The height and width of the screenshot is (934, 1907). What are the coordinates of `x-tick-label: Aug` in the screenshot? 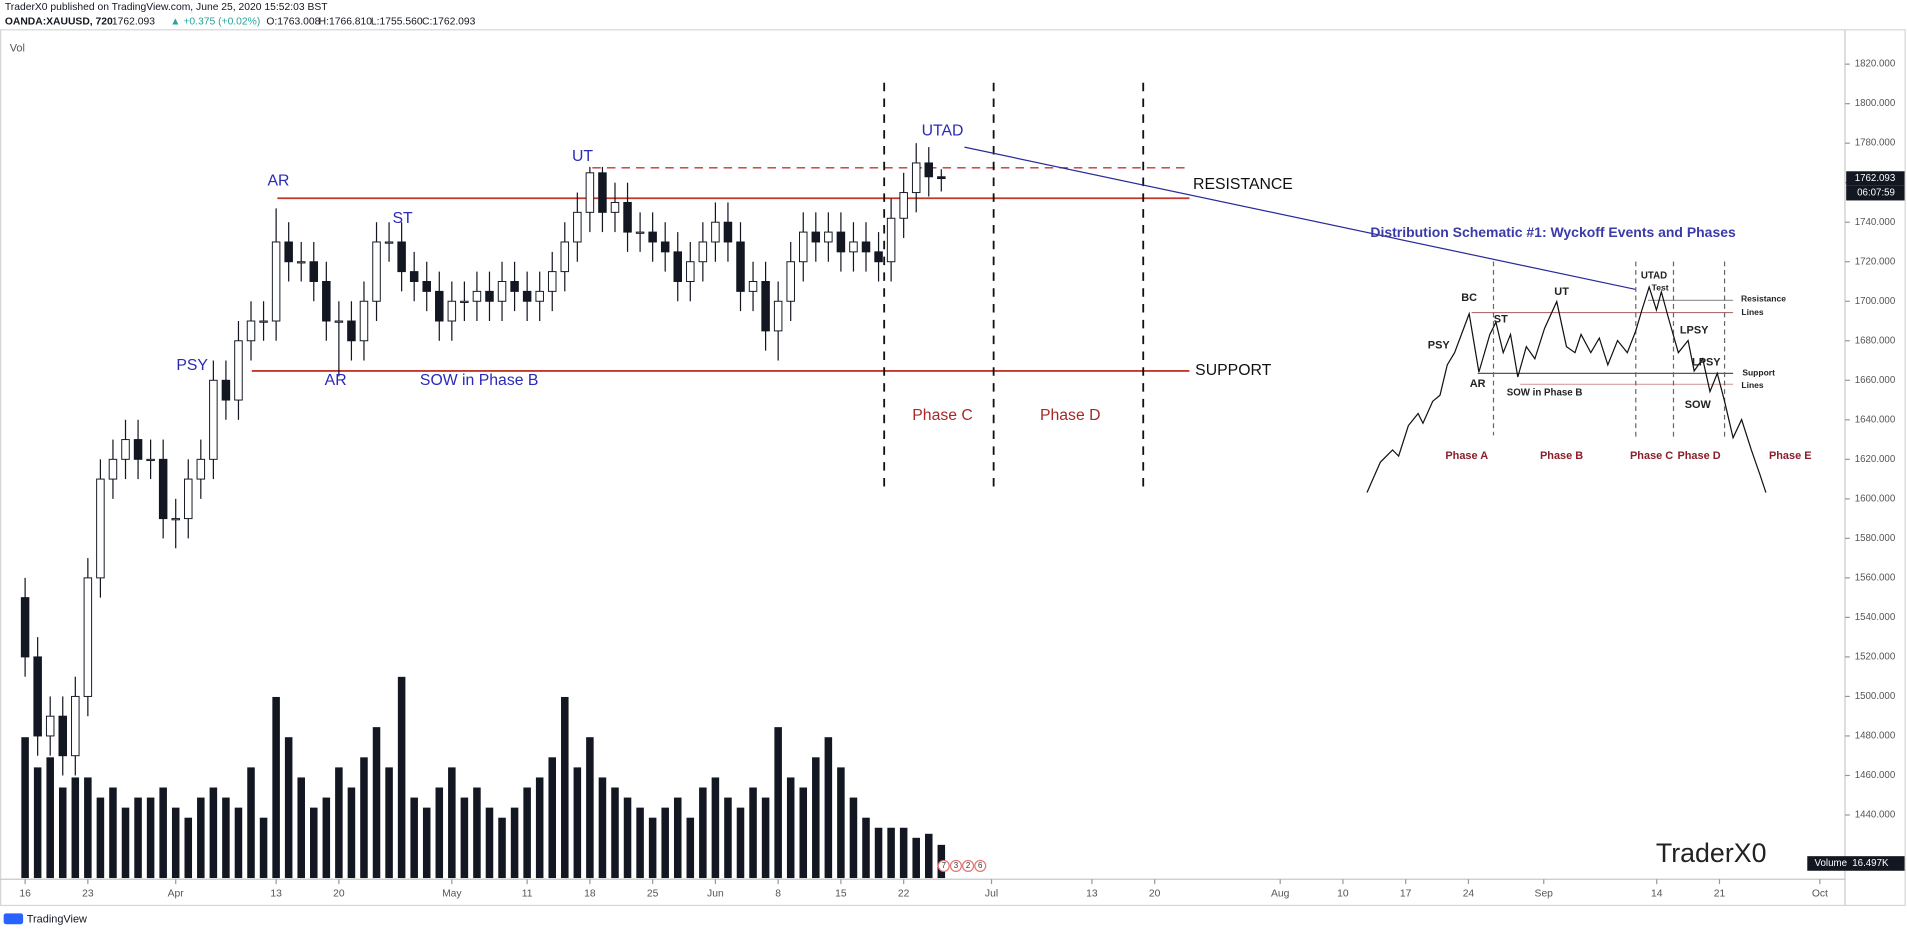 It's located at (1280, 894).